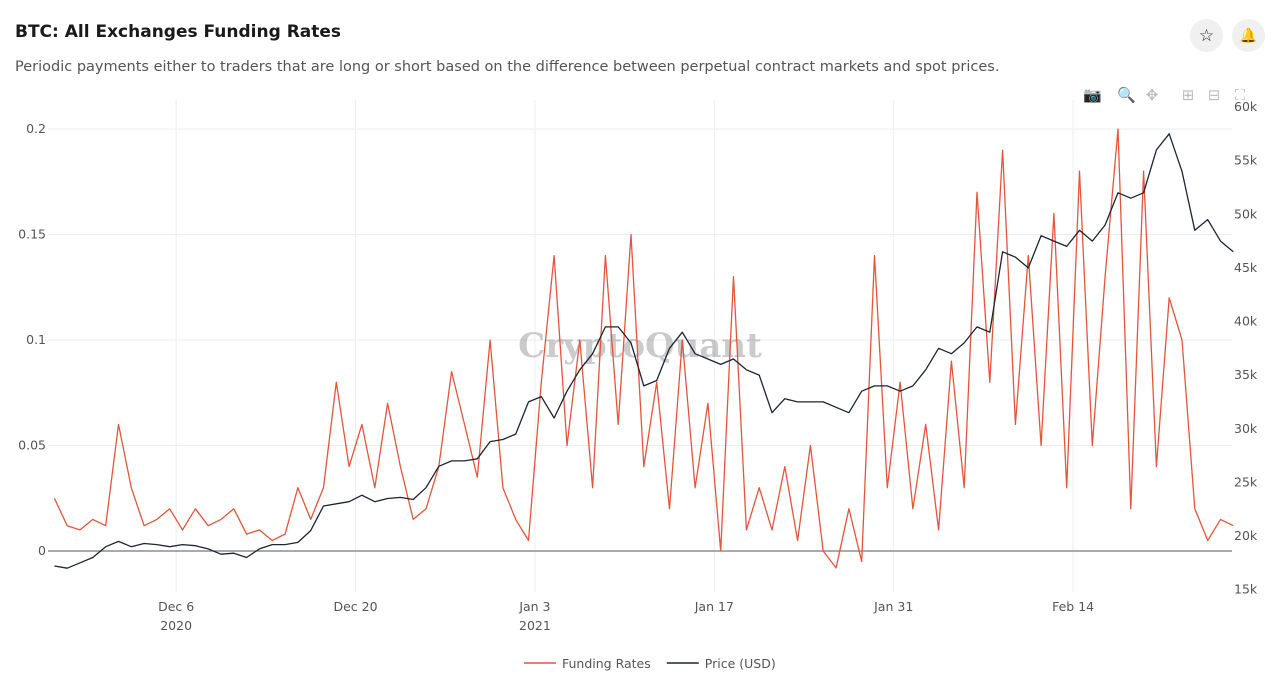  What do you see at coordinates (1246, 428) in the screenshot?
I see `y-right-tick-label: 30k` at bounding box center [1246, 428].